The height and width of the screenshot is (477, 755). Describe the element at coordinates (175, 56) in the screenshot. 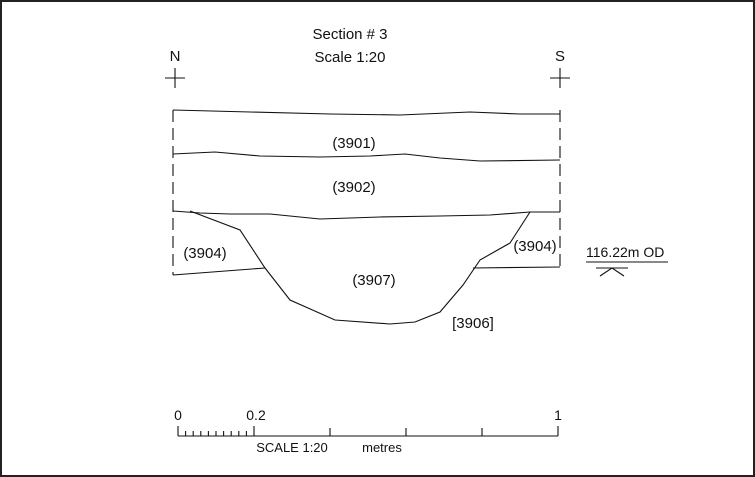

I see `north-label: N` at that location.